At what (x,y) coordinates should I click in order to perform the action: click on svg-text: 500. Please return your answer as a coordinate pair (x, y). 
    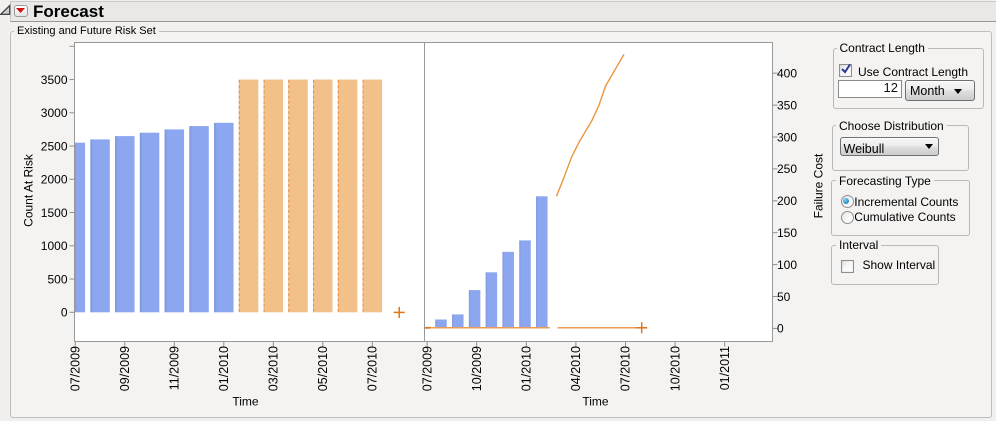
    Looking at the image, I should click on (57, 279).